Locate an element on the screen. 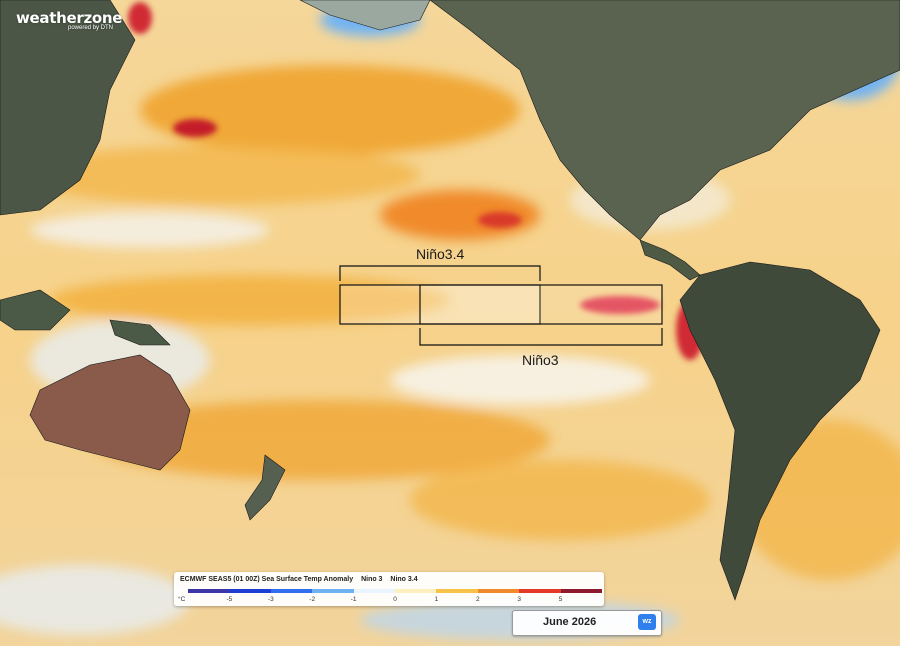 This screenshot has height=646, width=900. nino-region-boxes is located at coordinates (501, 305).